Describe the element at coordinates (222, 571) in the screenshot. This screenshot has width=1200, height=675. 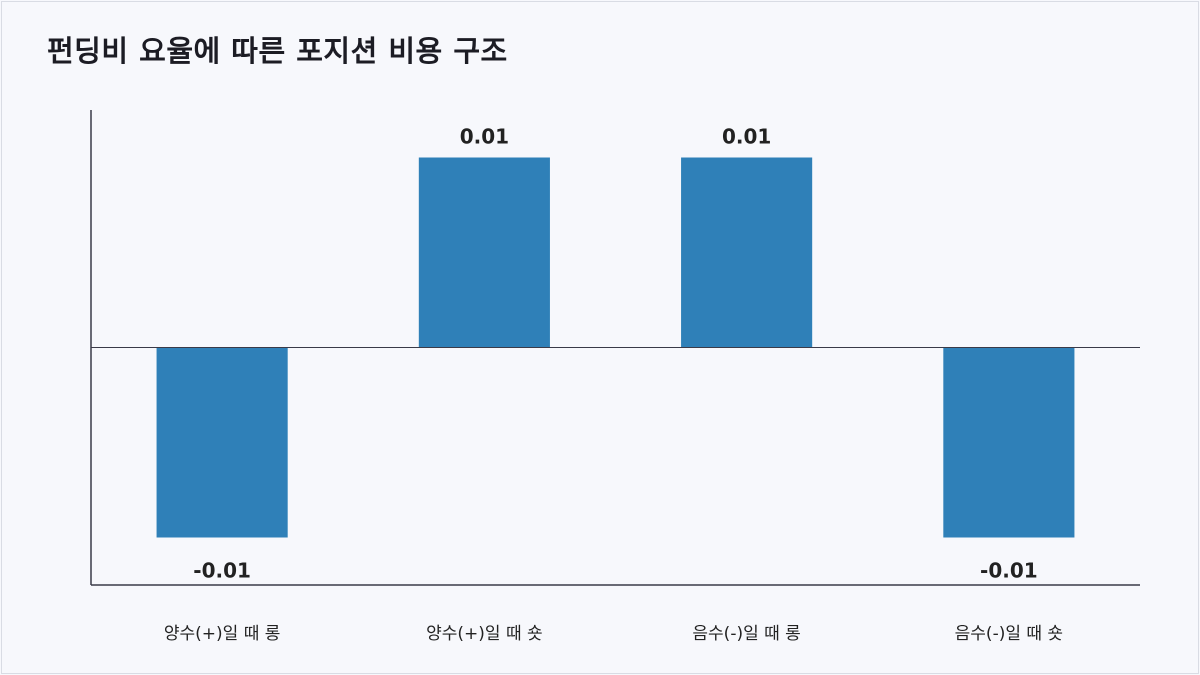
I see `data-label-1: -0.01` at that location.